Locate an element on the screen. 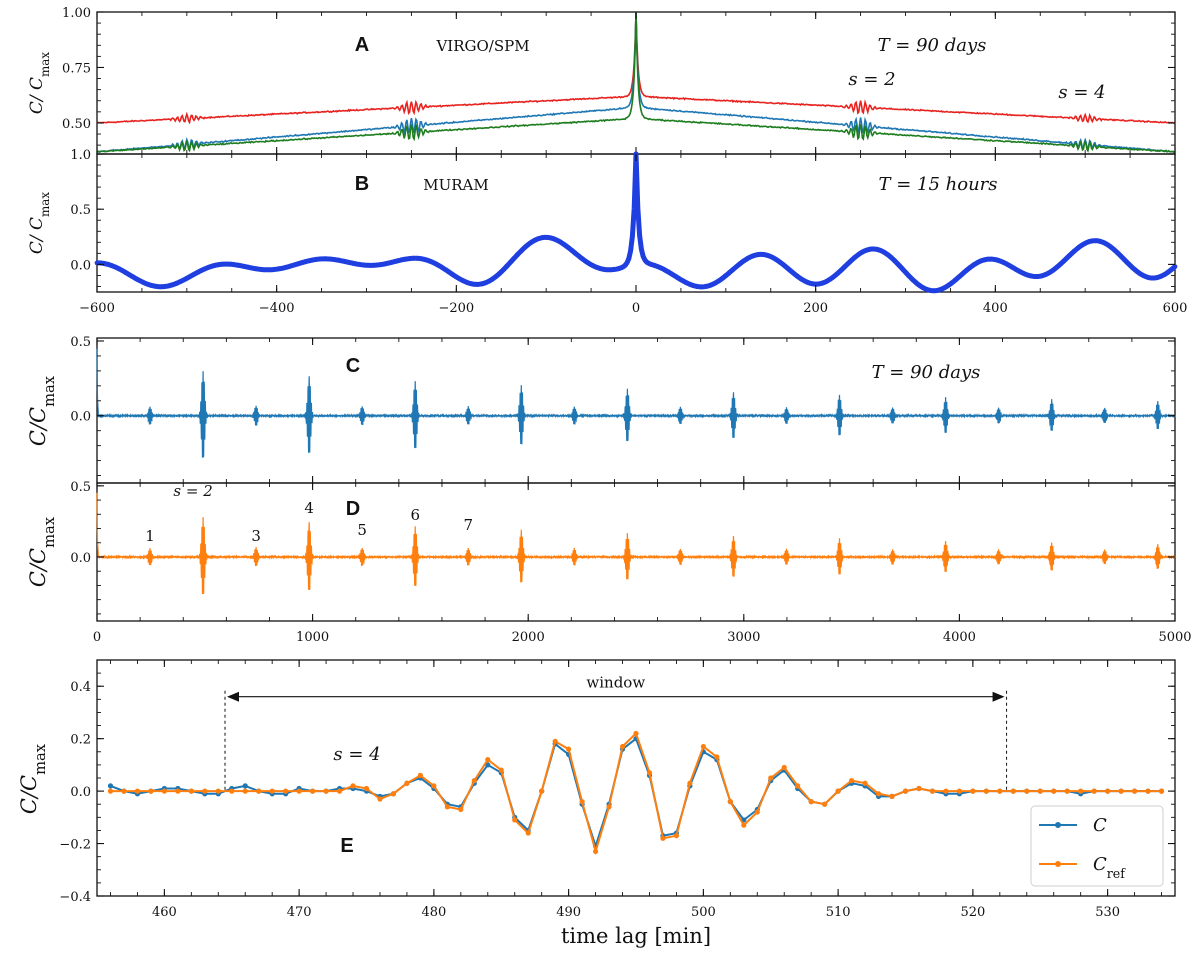  x-tick-label: −400 is located at coordinates (277, 308).